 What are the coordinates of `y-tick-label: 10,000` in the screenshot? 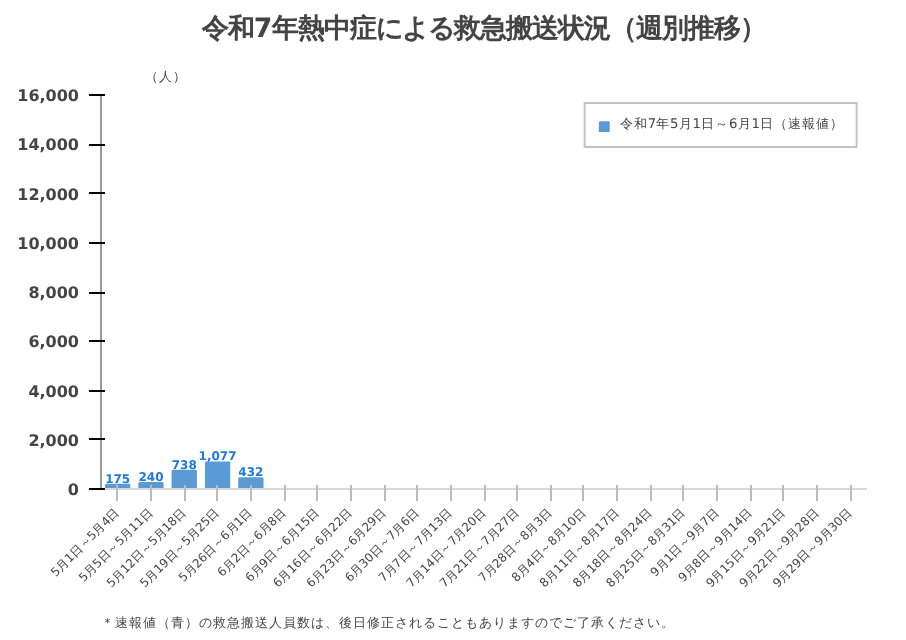 It's located at (48, 243).